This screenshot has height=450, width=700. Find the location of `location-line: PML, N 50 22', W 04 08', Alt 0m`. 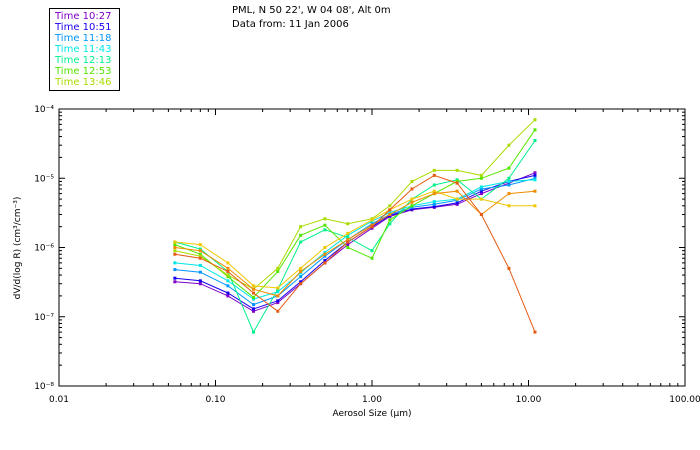

location-line: PML, N 50 22', W 04 08', Alt 0m is located at coordinates (311, 10).